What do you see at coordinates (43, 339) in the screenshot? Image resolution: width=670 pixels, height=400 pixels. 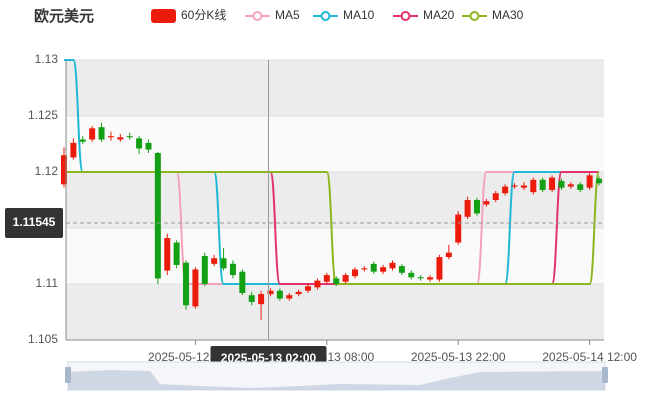 I see `y-tick-label: 1.105` at bounding box center [43, 339].